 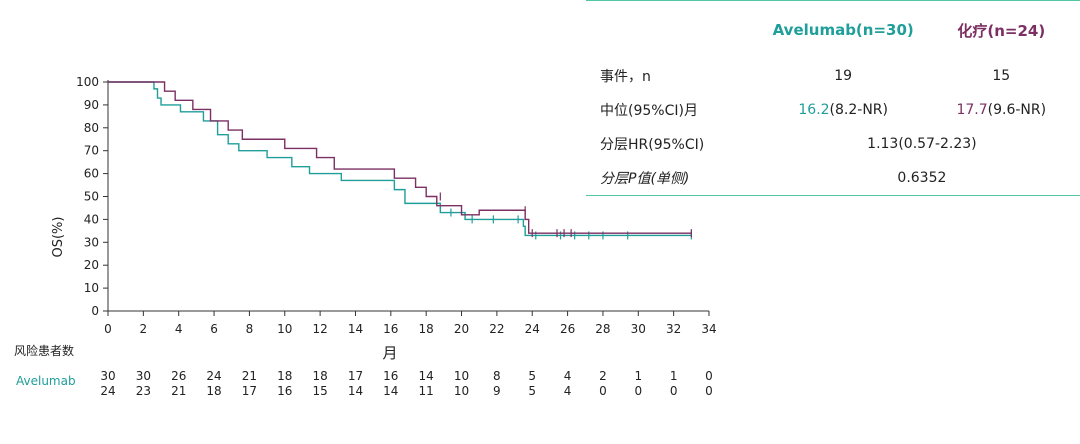 I want to click on x-axis-title: 月, so click(x=389, y=353).